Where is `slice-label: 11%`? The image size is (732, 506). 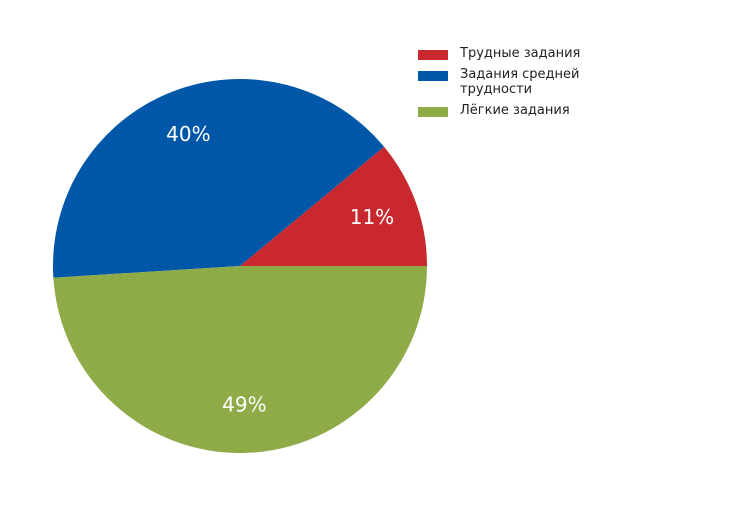 slice-label: 11% is located at coordinates (372, 217).